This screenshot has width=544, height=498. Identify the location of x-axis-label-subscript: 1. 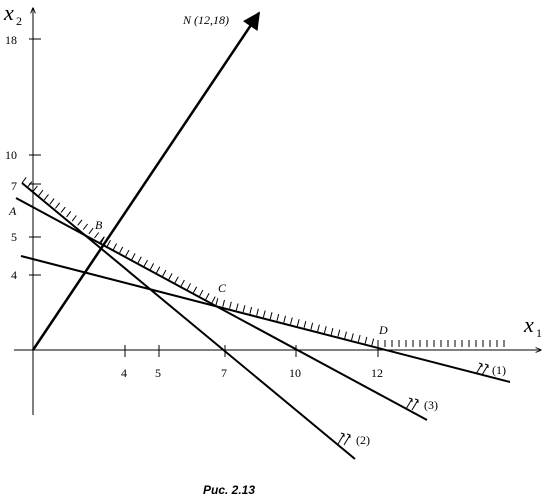
(539, 333).